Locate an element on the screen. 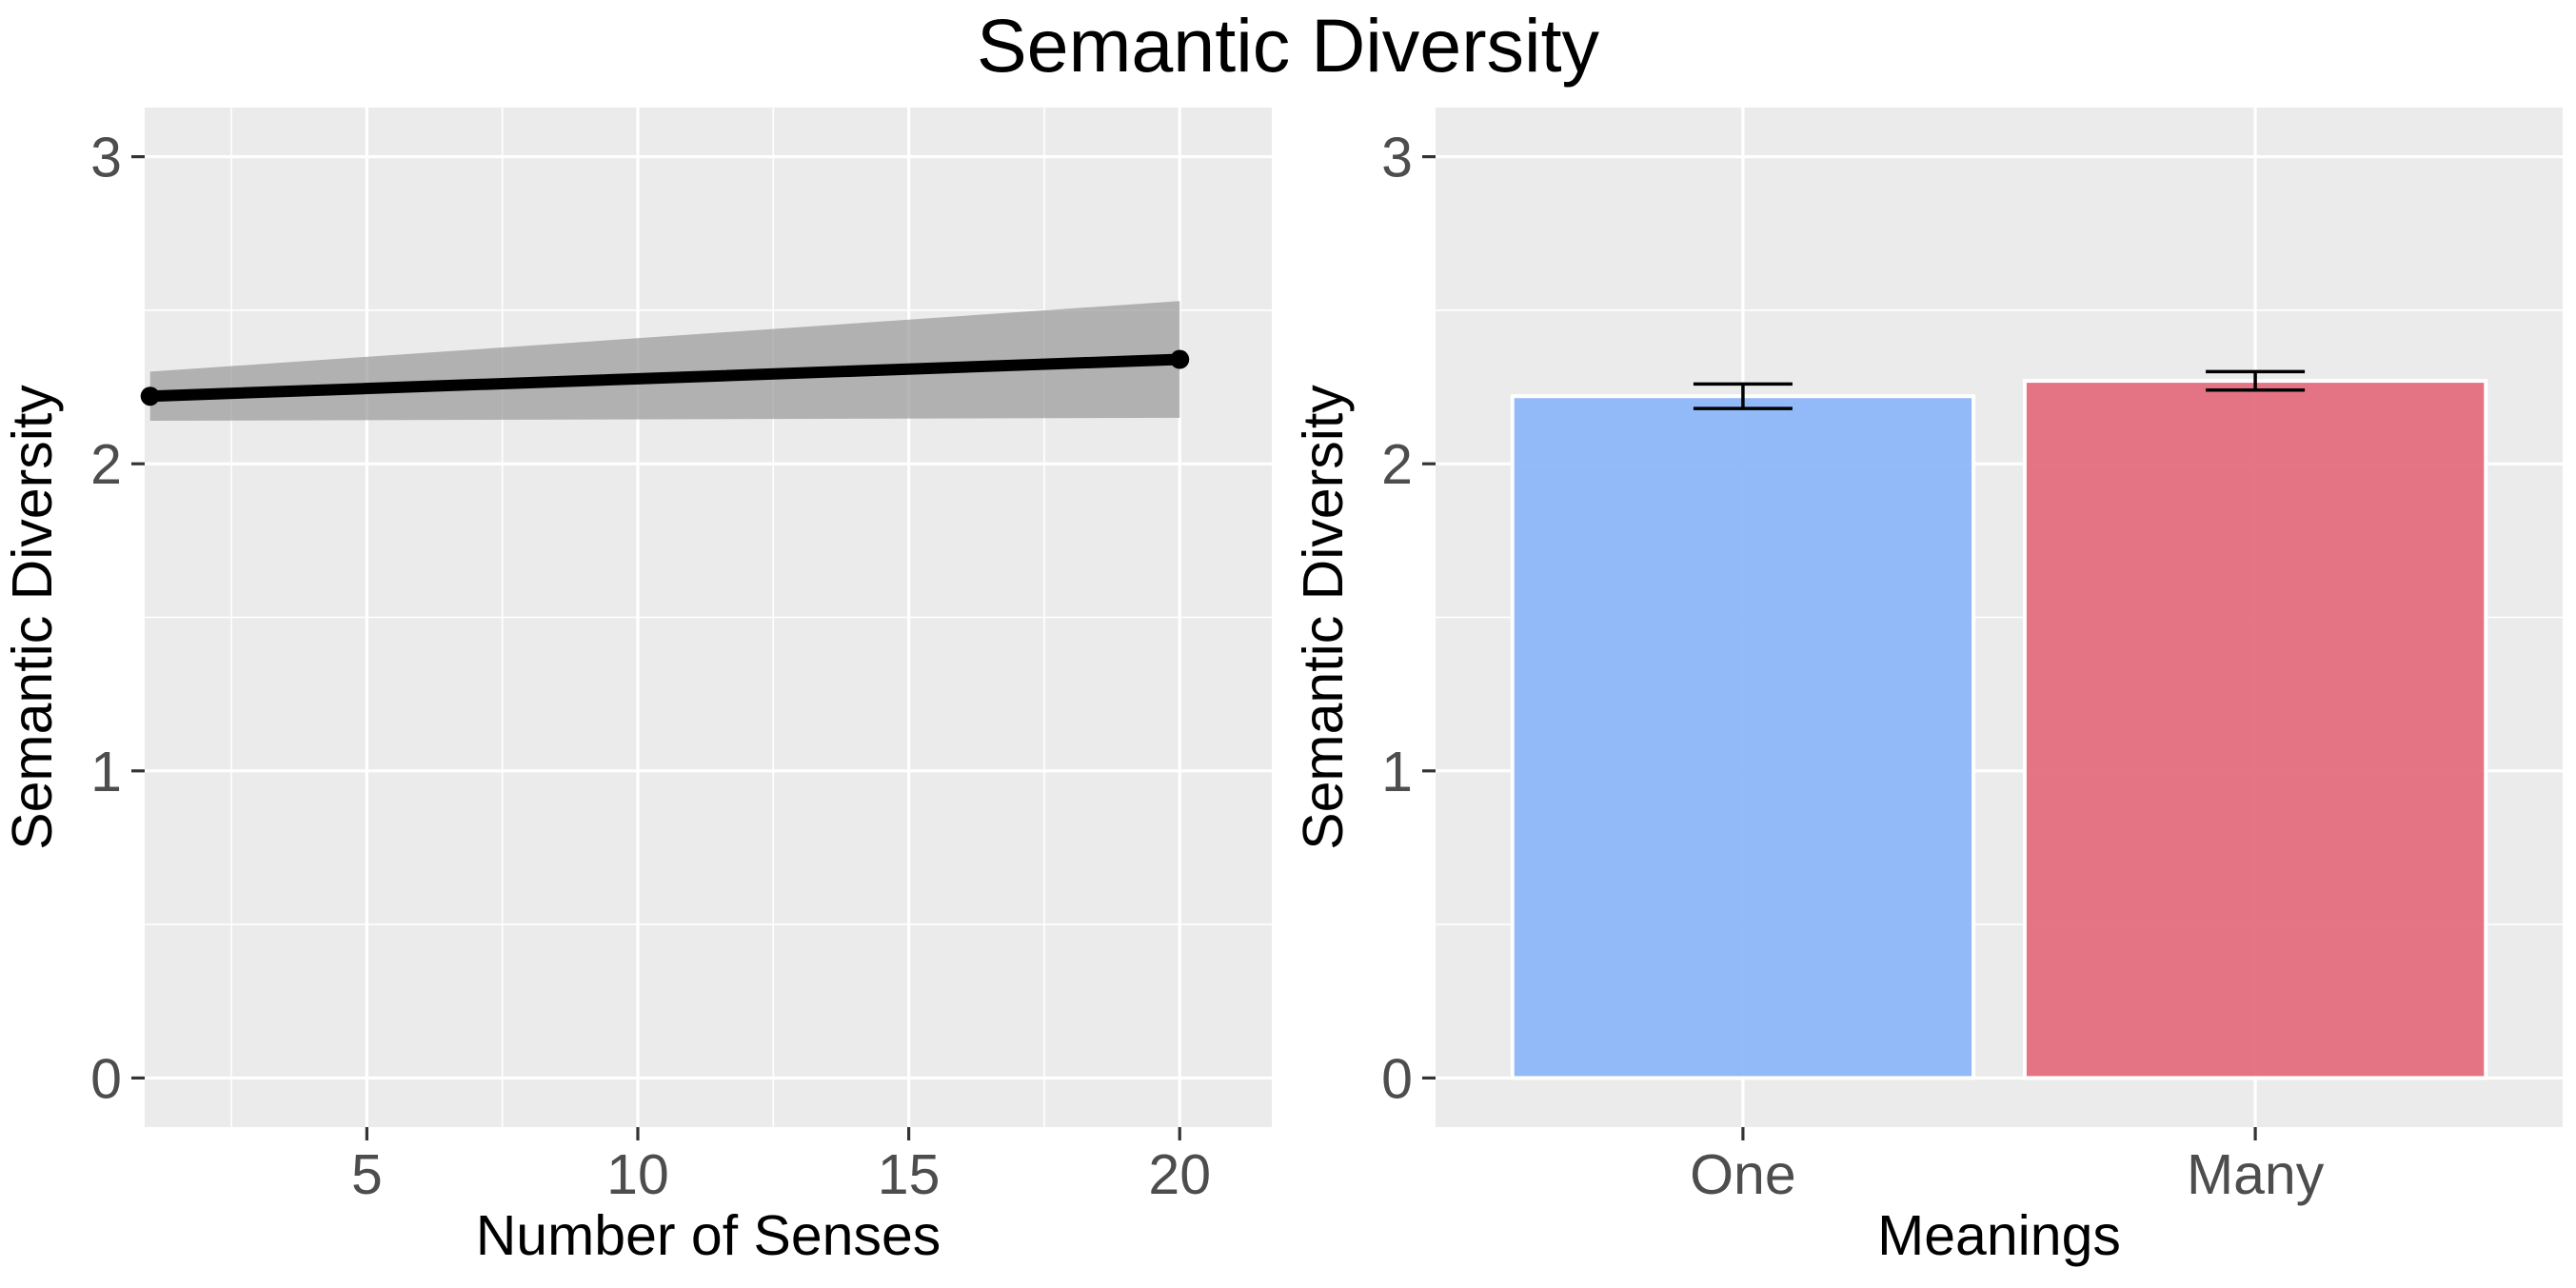  right-x-tick-label: Many is located at coordinates (2256, 1174).